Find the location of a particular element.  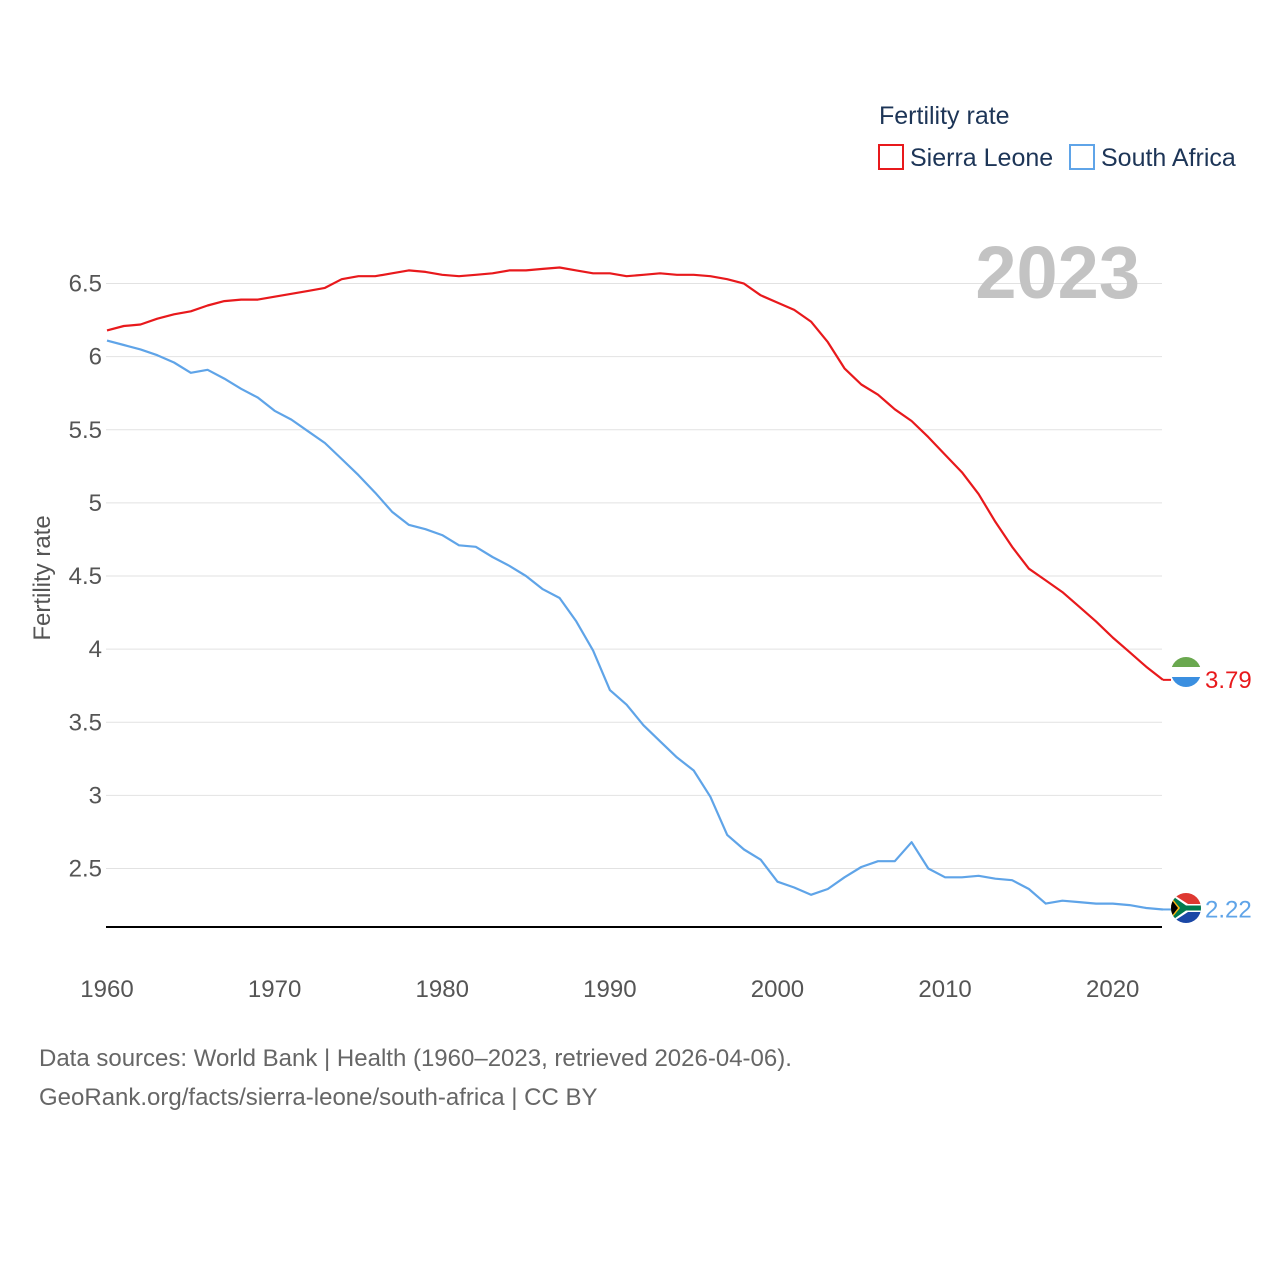

x-tick-label: 1960 is located at coordinates (106, 989).